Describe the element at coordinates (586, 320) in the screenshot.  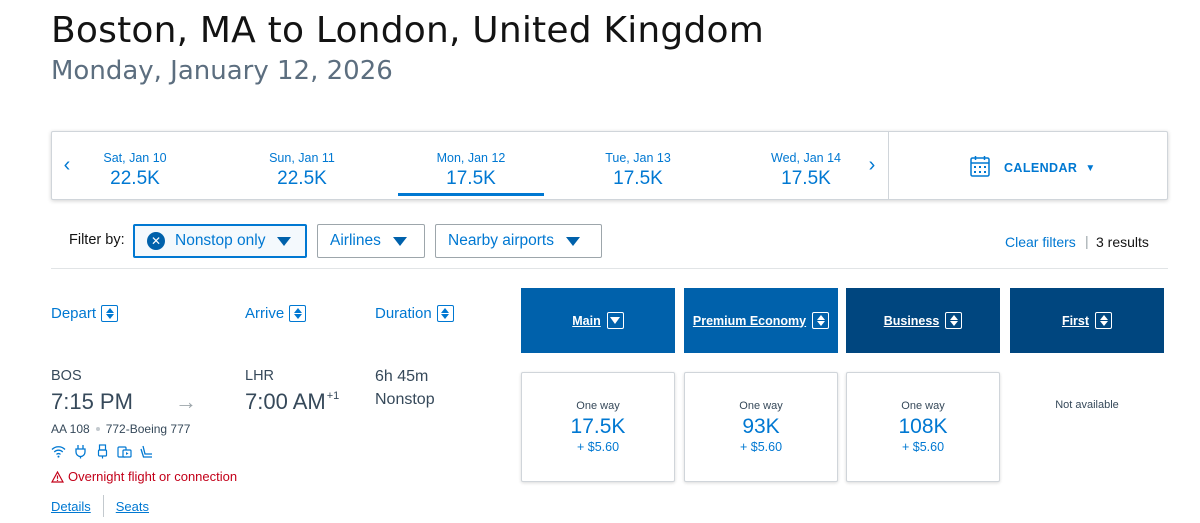
I see `cabin-label: Main` at that location.